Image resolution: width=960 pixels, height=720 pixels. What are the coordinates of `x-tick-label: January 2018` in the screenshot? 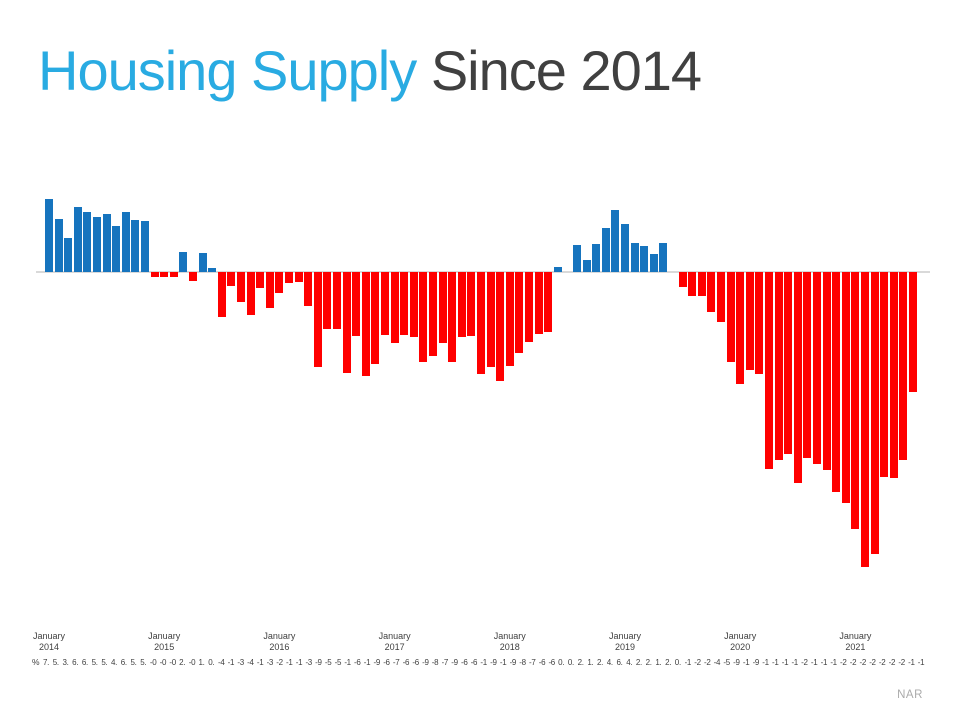 It's located at (509, 641).